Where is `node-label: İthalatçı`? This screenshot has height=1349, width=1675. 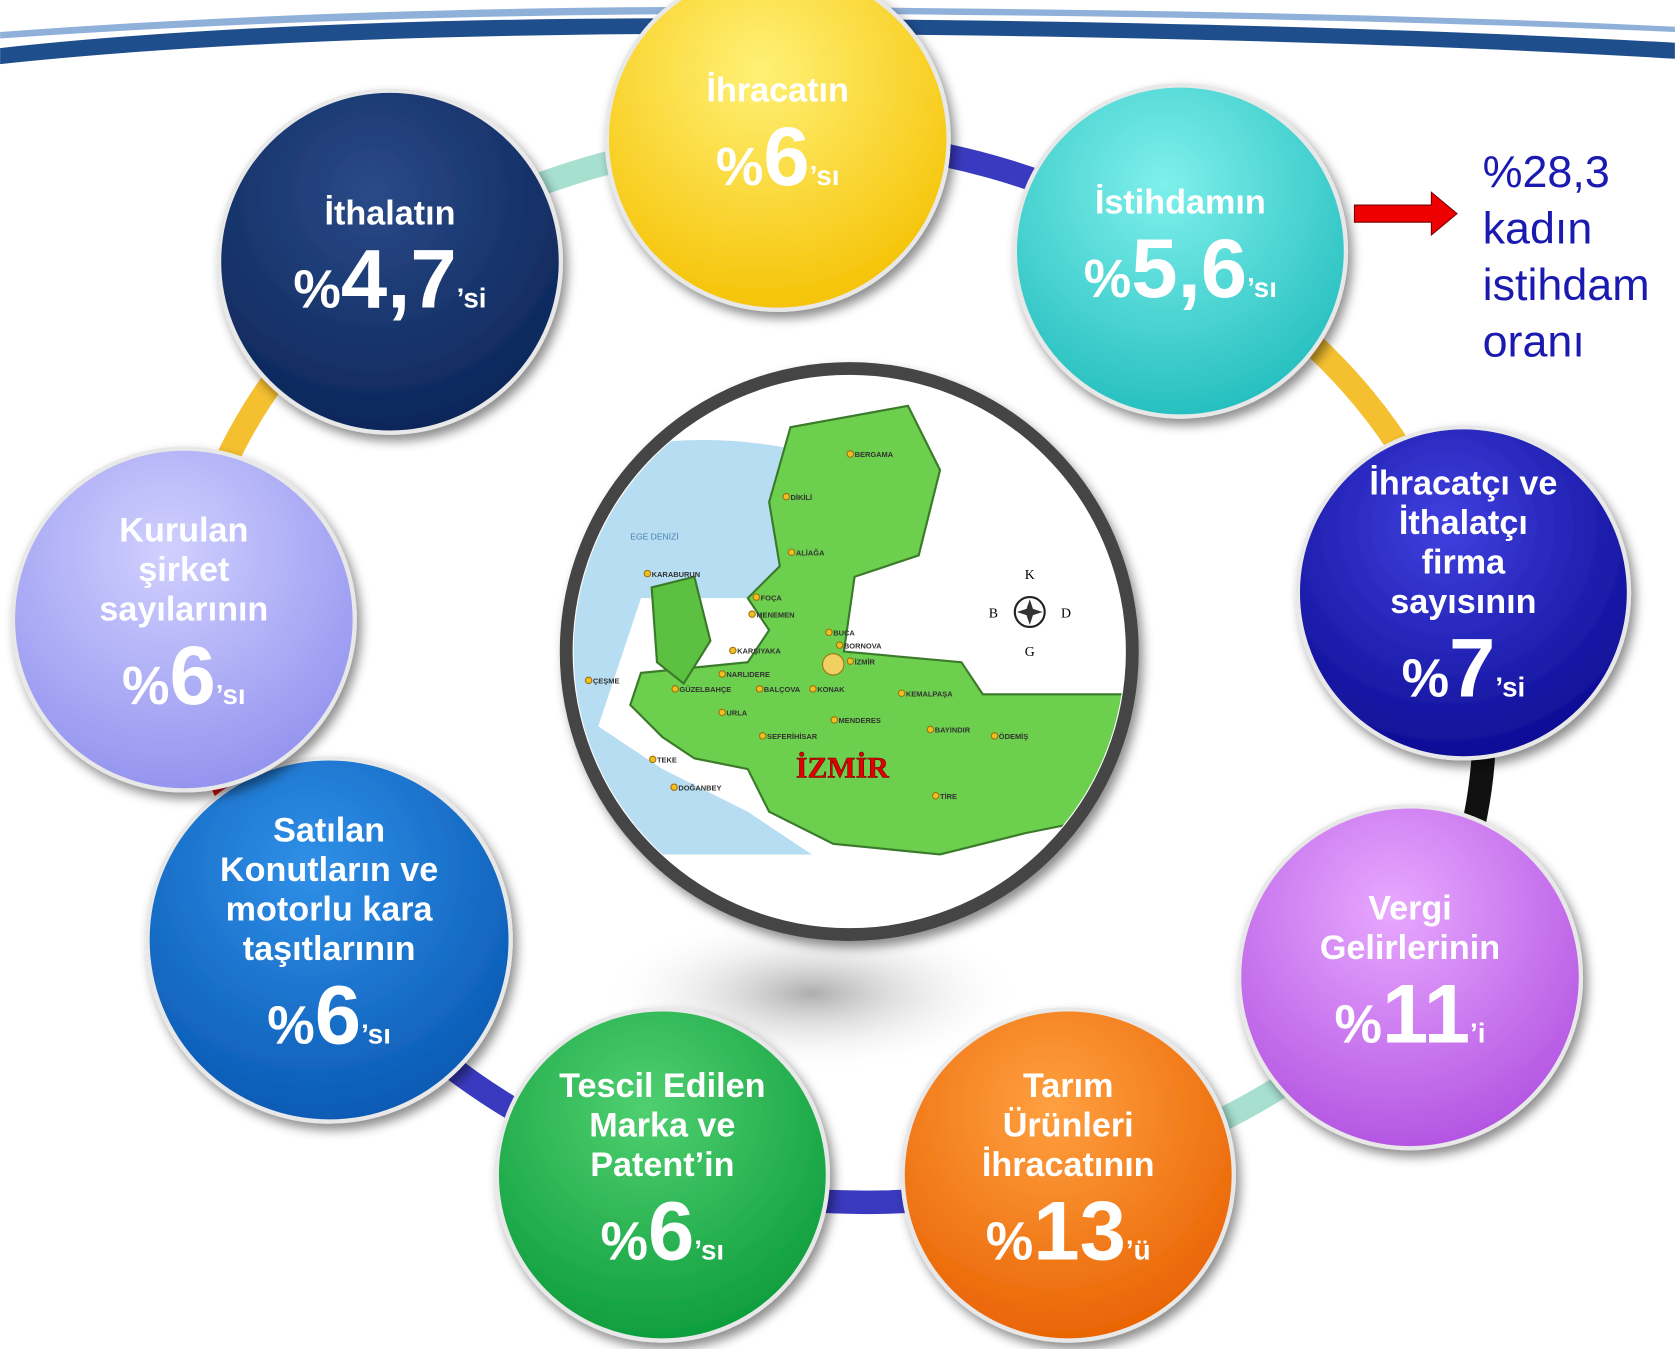
node-label: İthalatçı is located at coordinates (1463, 523).